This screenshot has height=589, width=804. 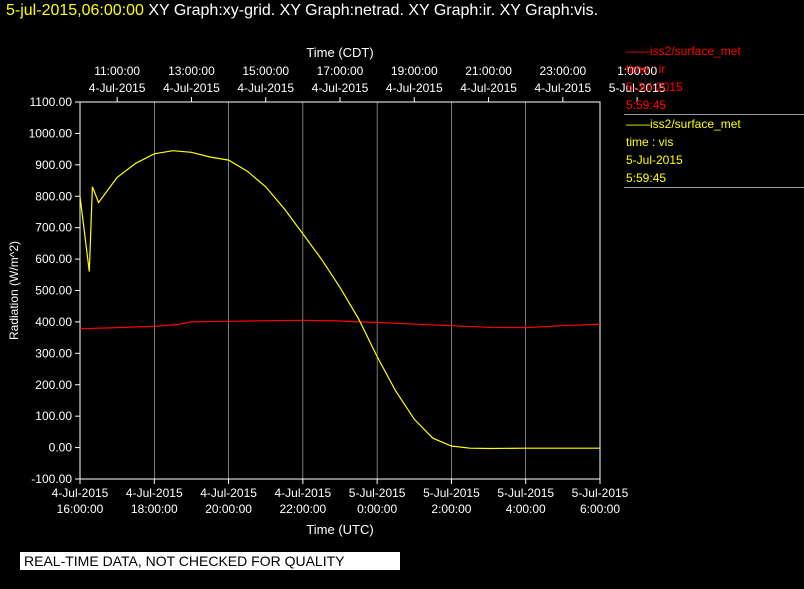 What do you see at coordinates (80, 509) in the screenshot?
I see `x-tick-time: 16:00:00` at bounding box center [80, 509].